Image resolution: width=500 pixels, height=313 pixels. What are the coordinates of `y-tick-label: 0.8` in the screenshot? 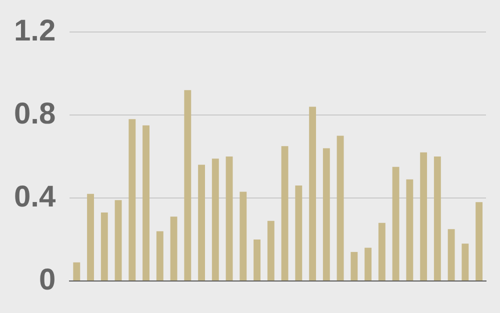 It's located at (35, 113).